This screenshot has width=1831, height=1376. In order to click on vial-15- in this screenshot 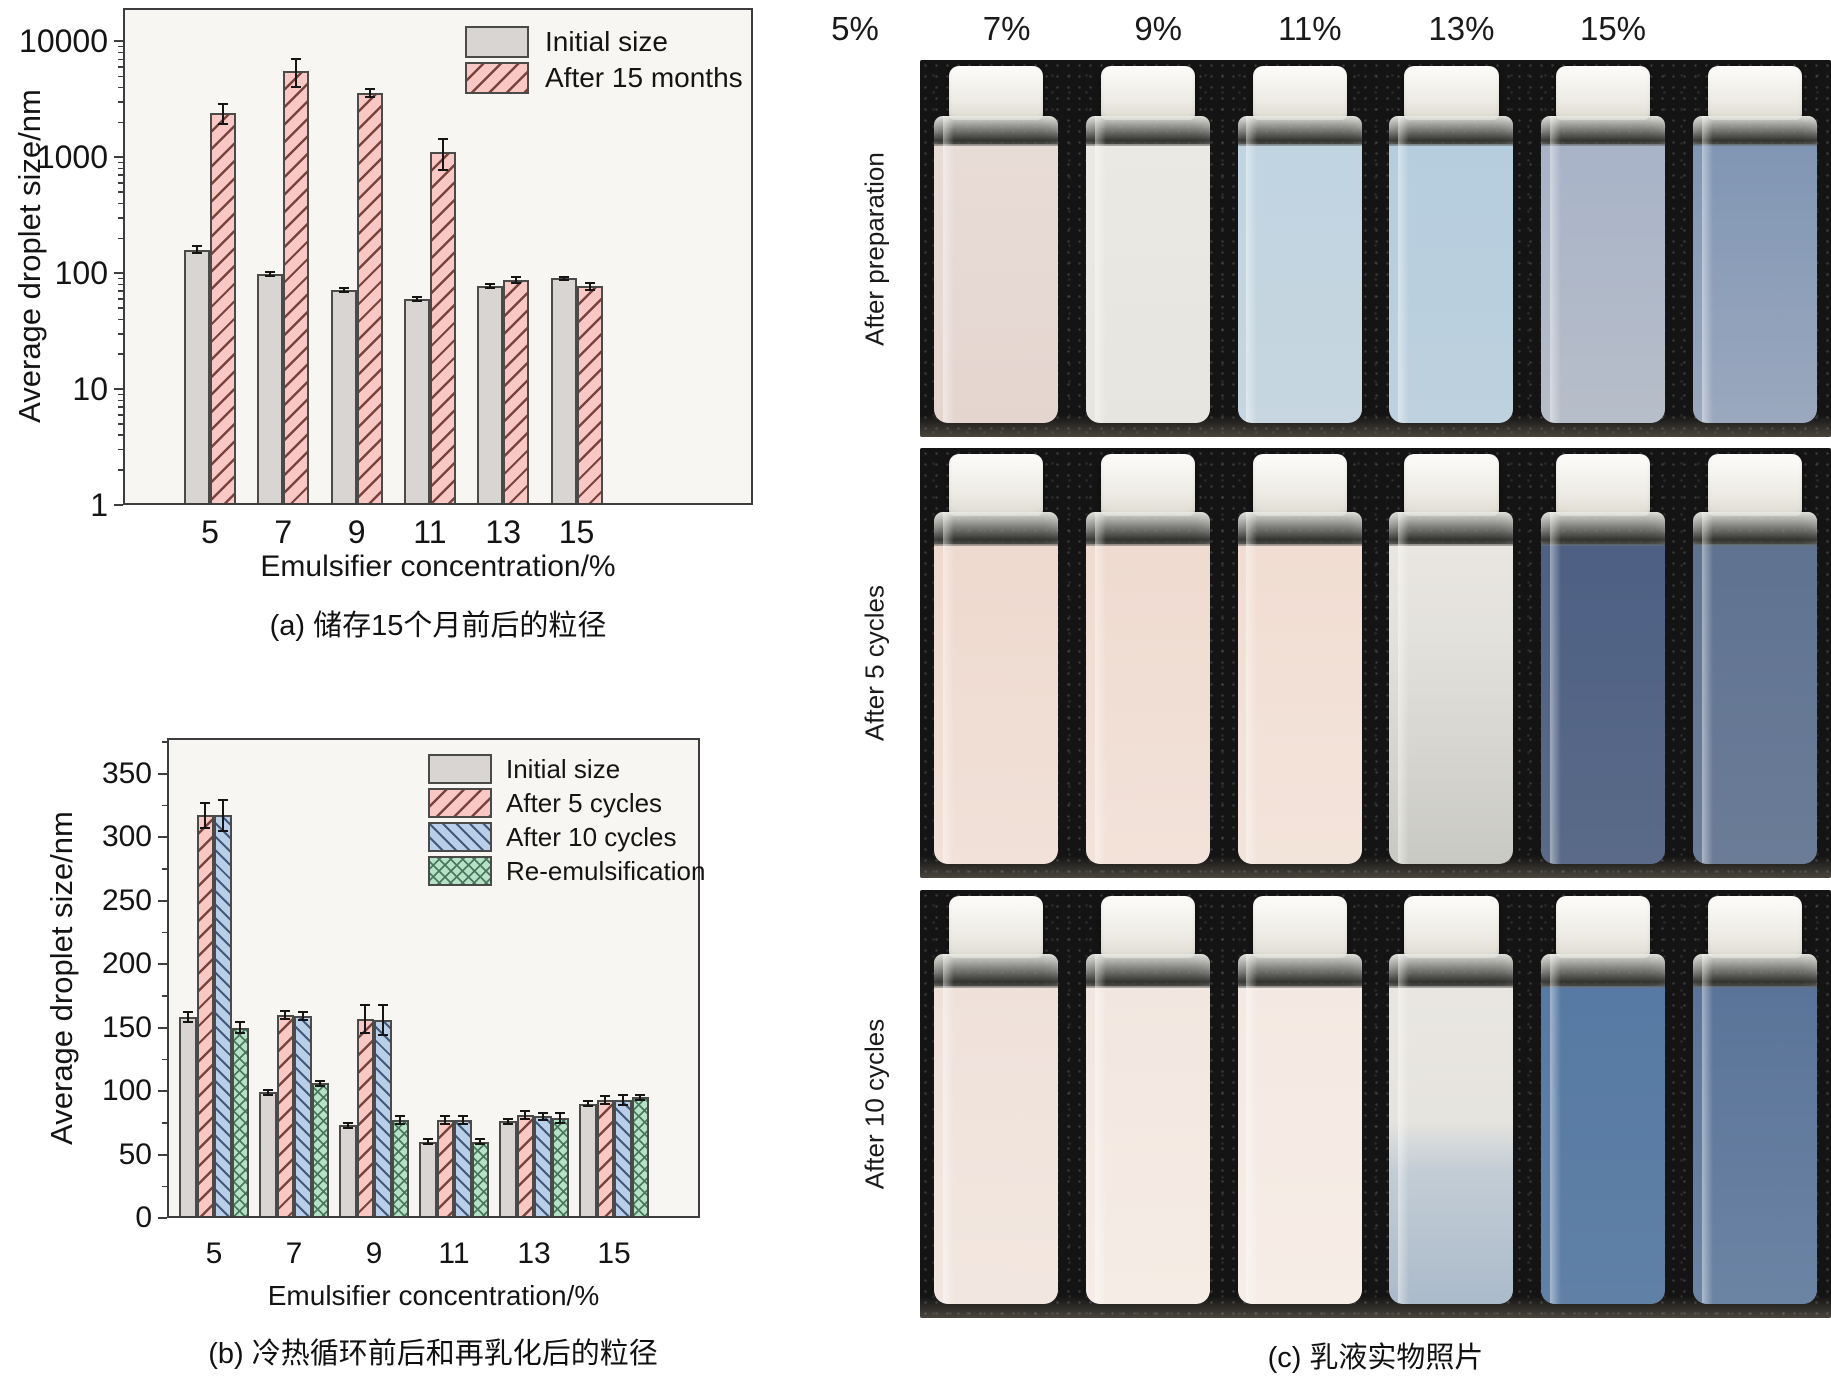, I will do `click(1755, 1100)`.